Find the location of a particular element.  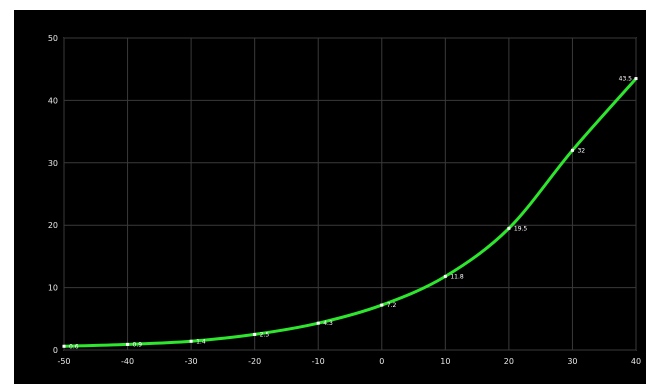

x-tick-label-8: 30 is located at coordinates (572, 361).